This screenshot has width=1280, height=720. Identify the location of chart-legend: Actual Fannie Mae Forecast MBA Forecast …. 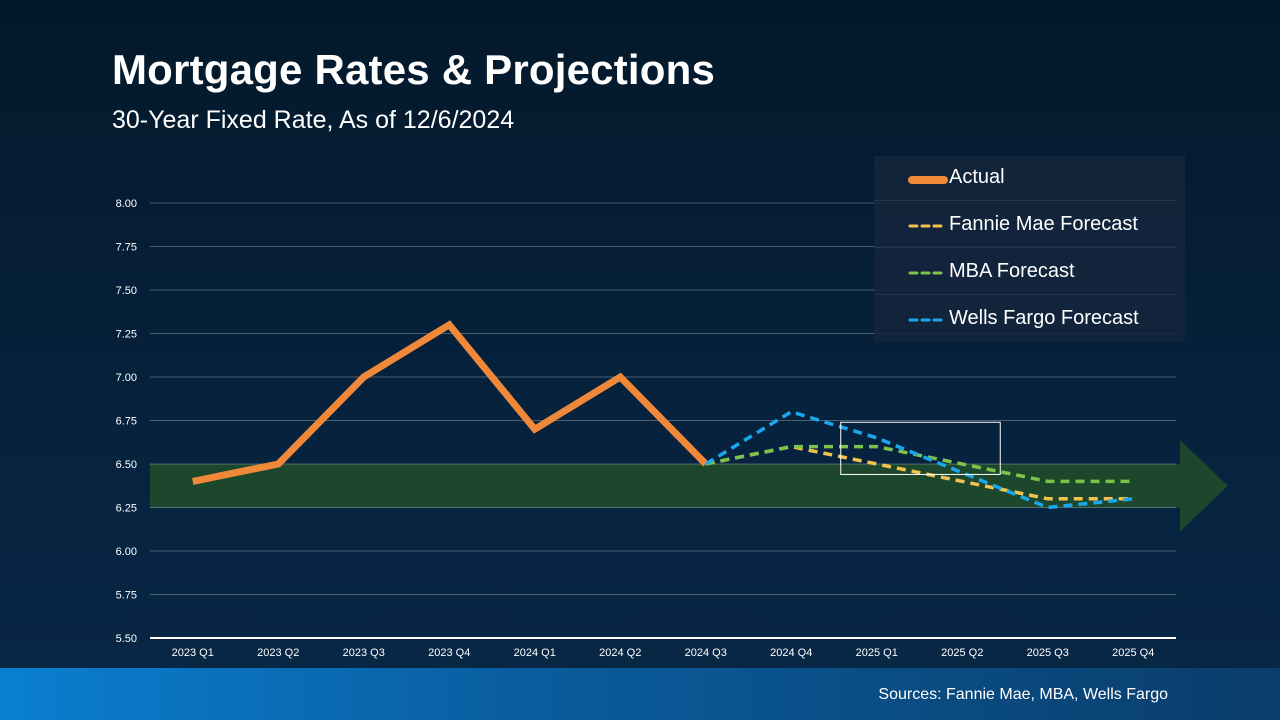
(1029, 249).